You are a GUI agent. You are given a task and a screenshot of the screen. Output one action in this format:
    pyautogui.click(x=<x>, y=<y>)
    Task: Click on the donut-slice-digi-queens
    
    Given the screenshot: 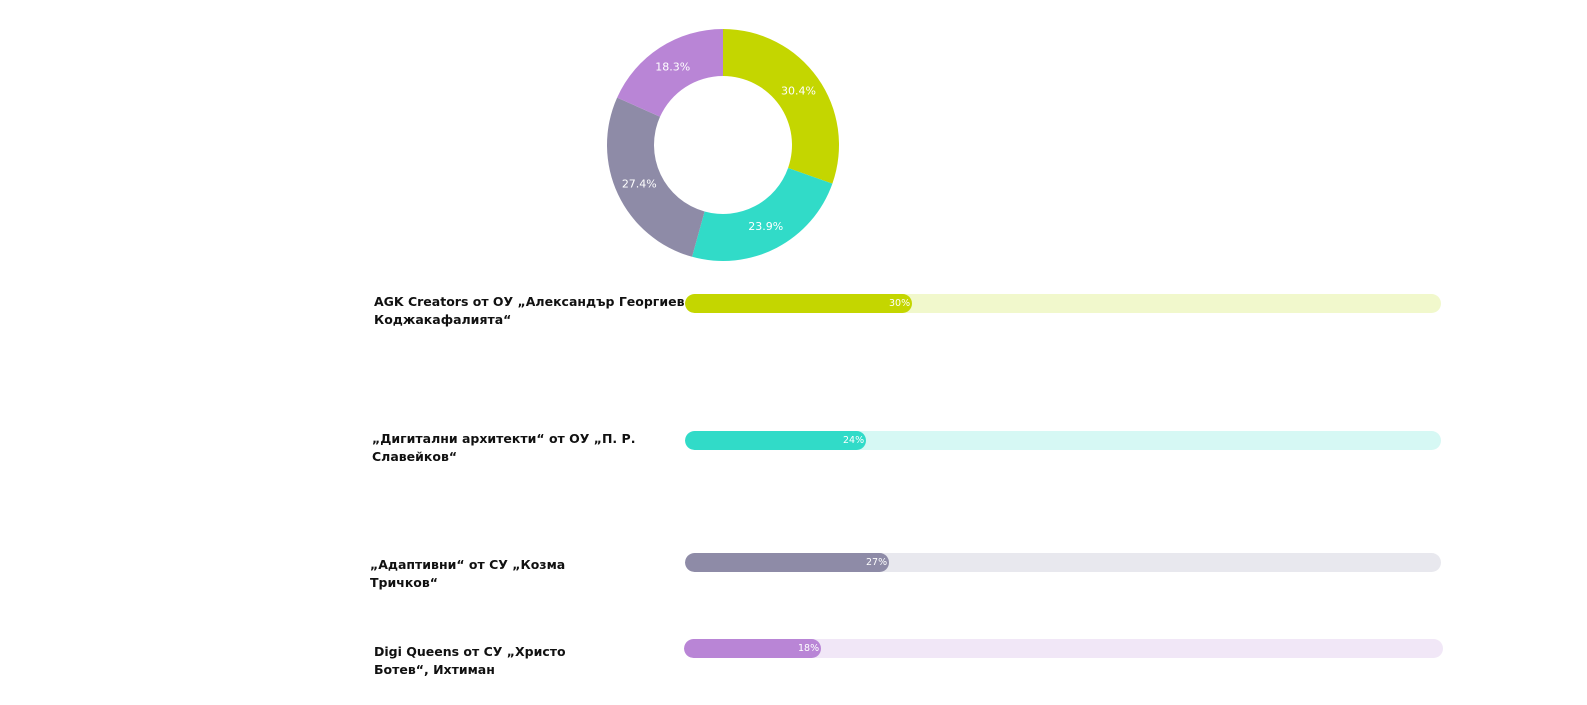 What is the action you would take?
    pyautogui.click(x=670, y=73)
    